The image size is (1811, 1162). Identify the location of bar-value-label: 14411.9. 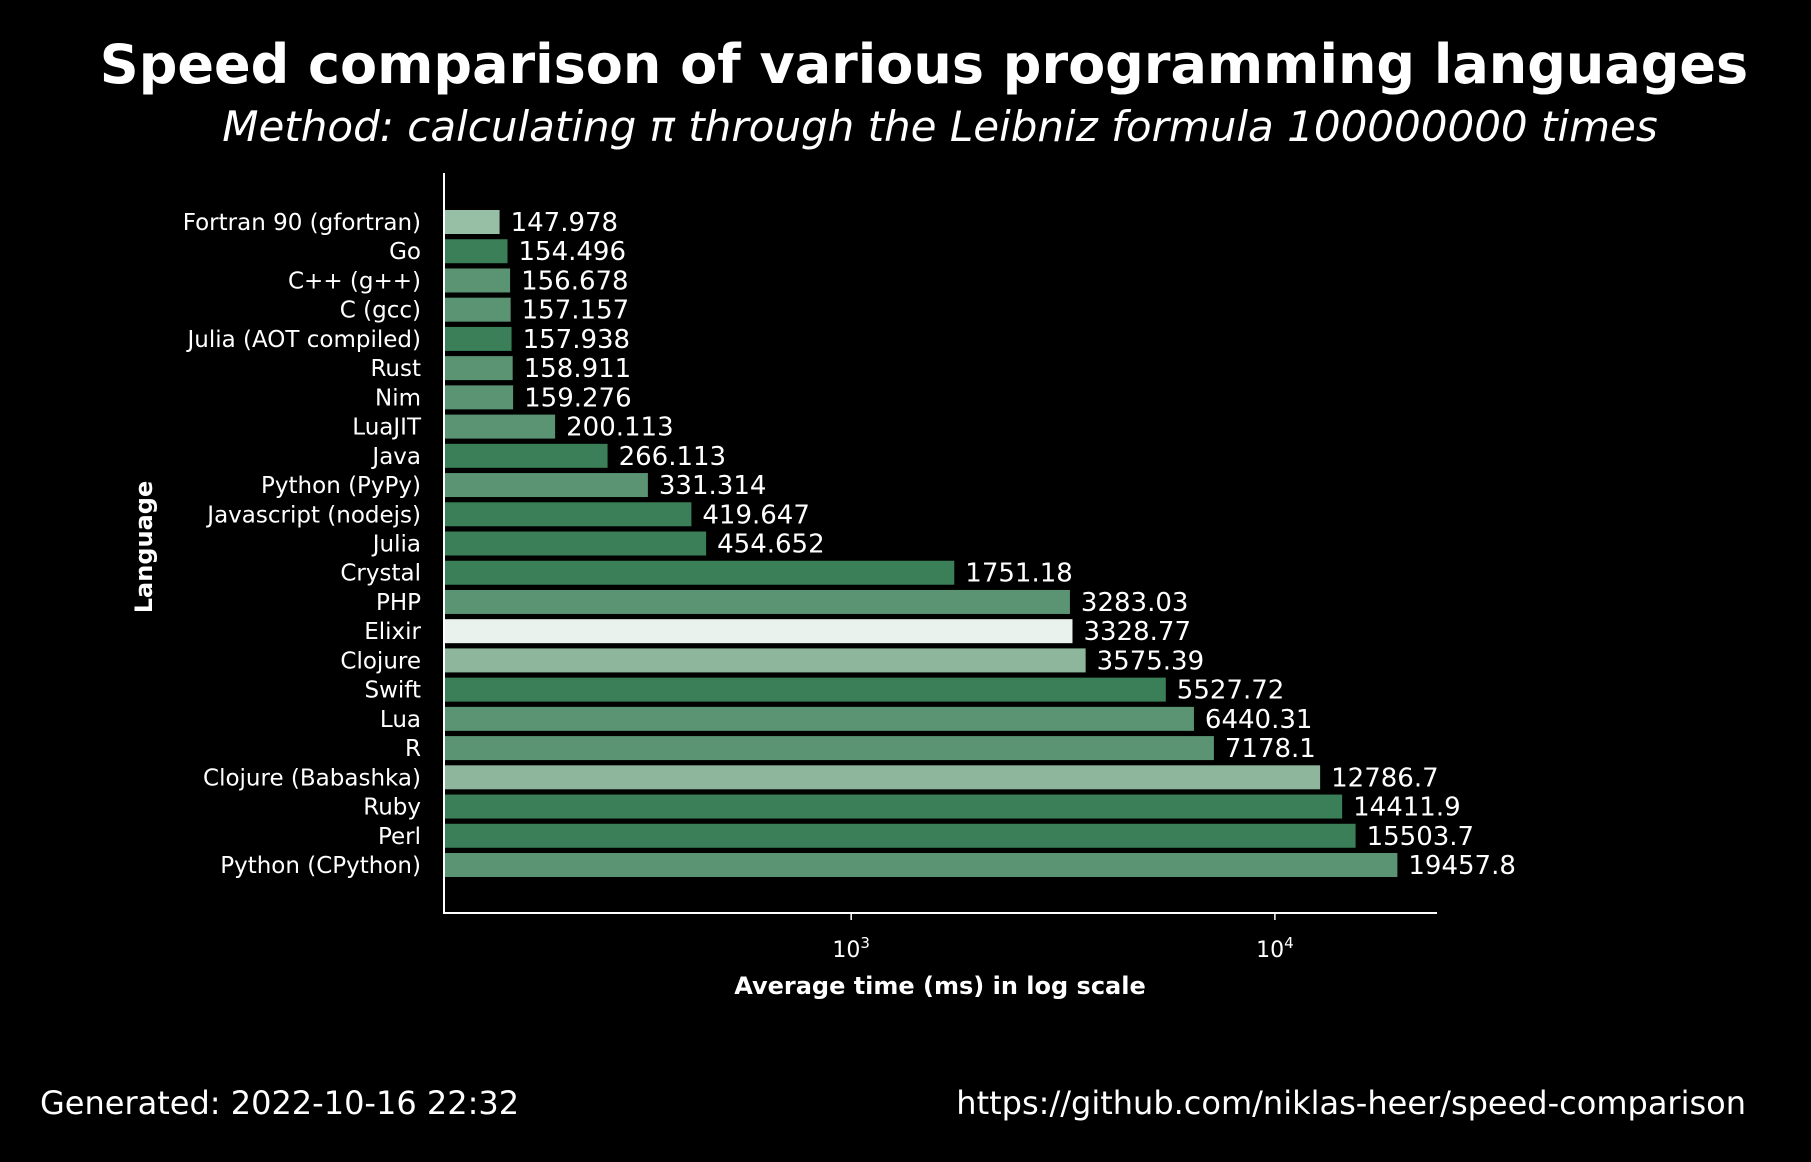
(1407, 808).